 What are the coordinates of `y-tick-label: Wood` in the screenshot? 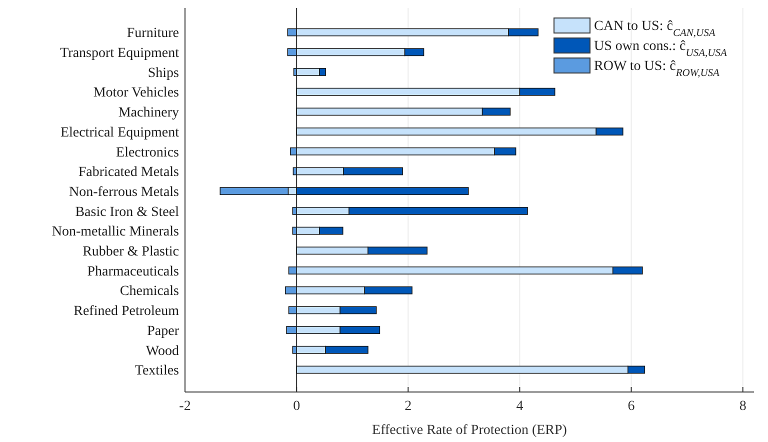 It's located at (162, 351).